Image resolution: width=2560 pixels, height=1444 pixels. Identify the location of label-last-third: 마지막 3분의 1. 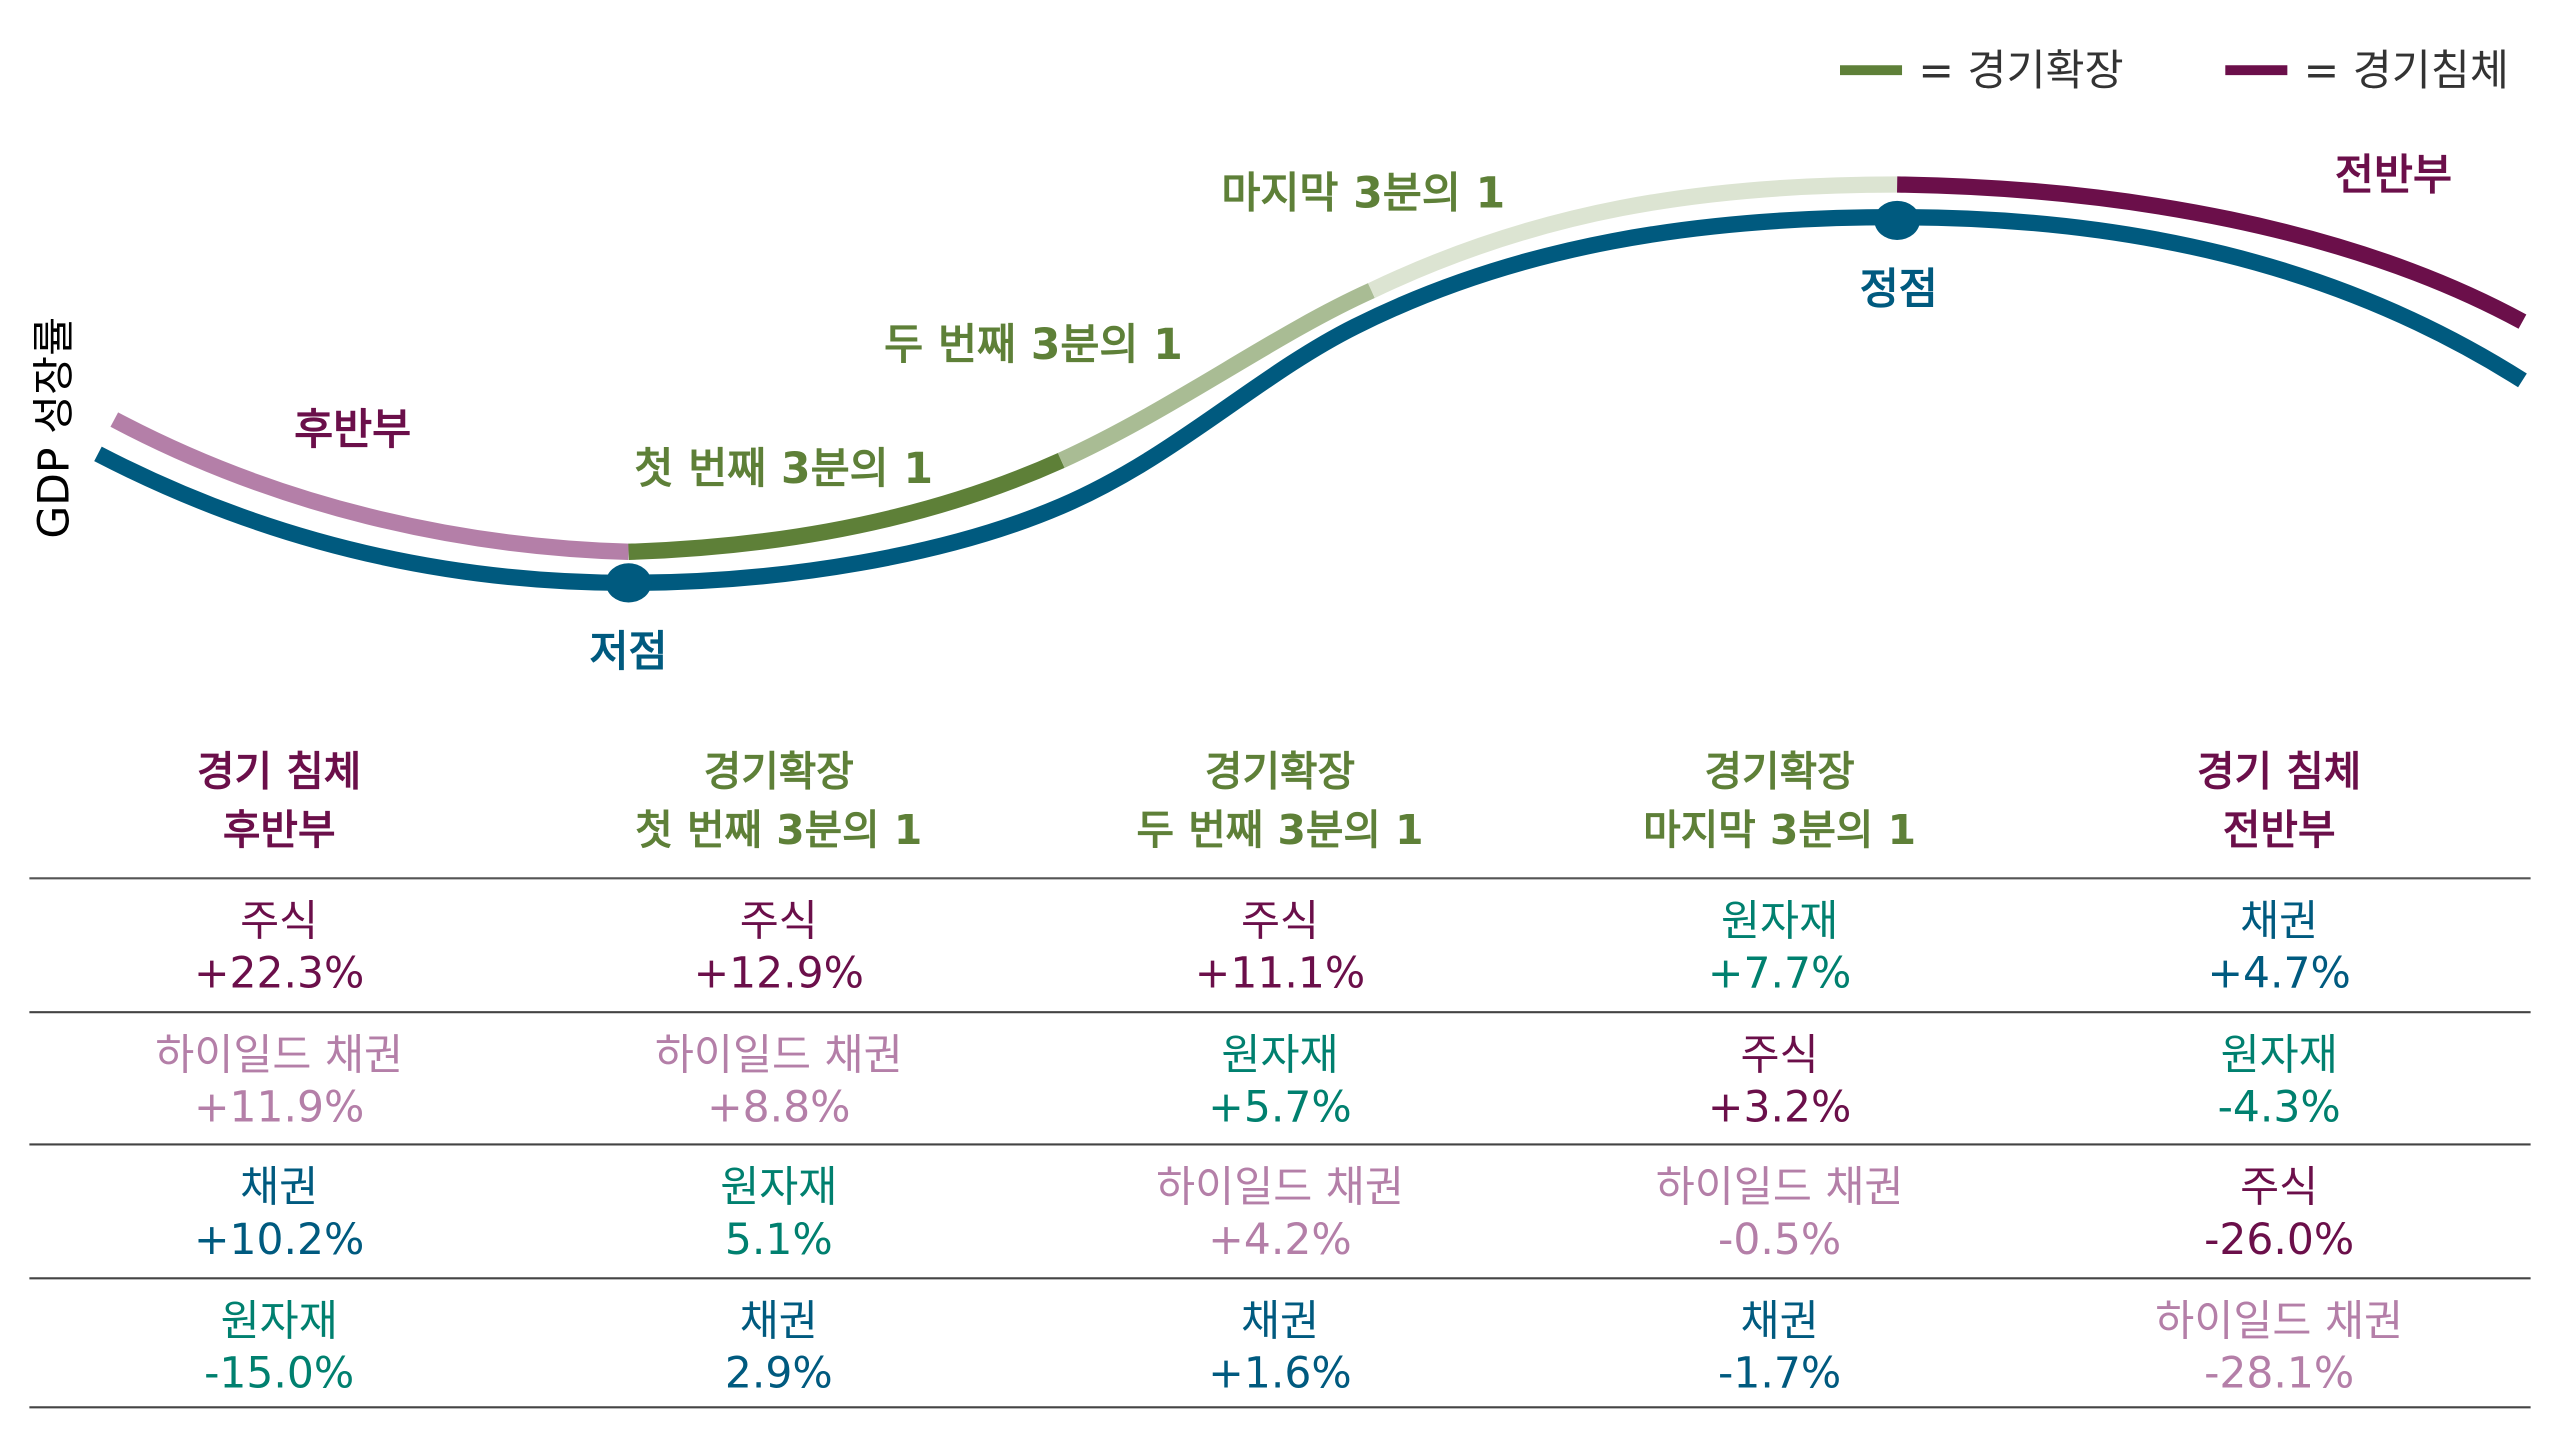
(1363, 193).